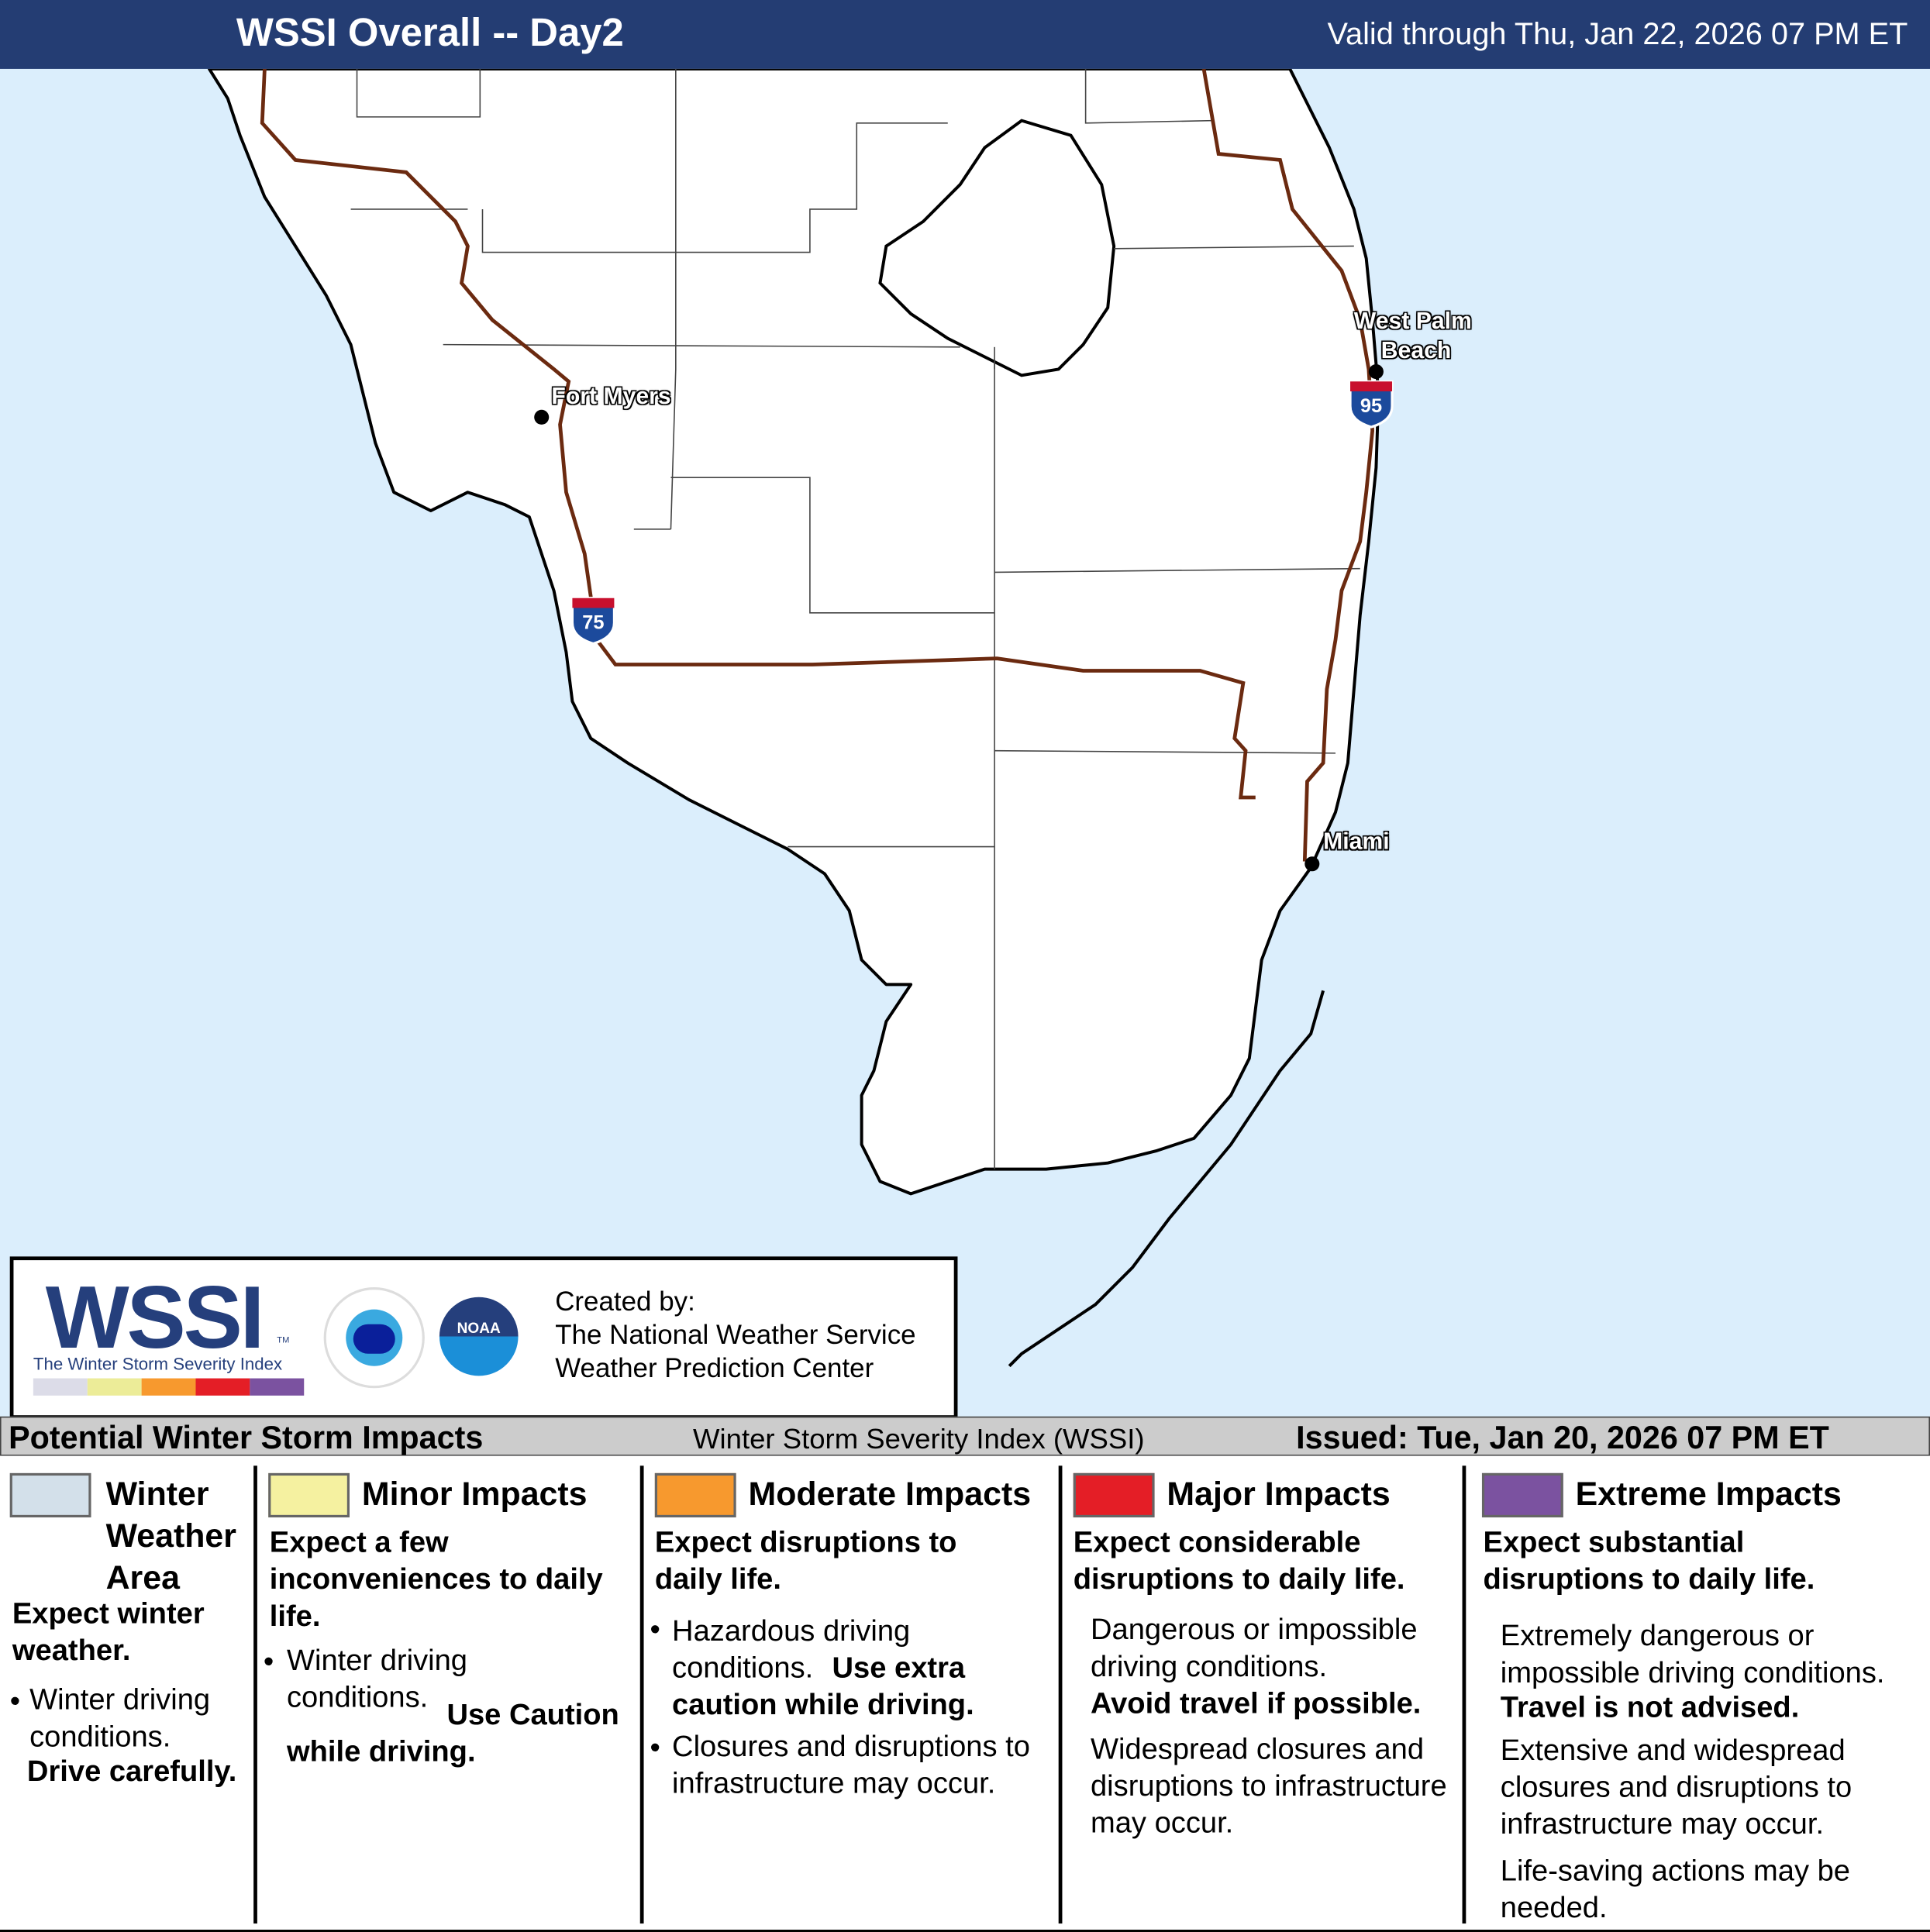 This screenshot has width=1930, height=1932. What do you see at coordinates (246, 1437) in the screenshot?
I see `impacts-heading: Potential Winter Storm Impacts` at bounding box center [246, 1437].